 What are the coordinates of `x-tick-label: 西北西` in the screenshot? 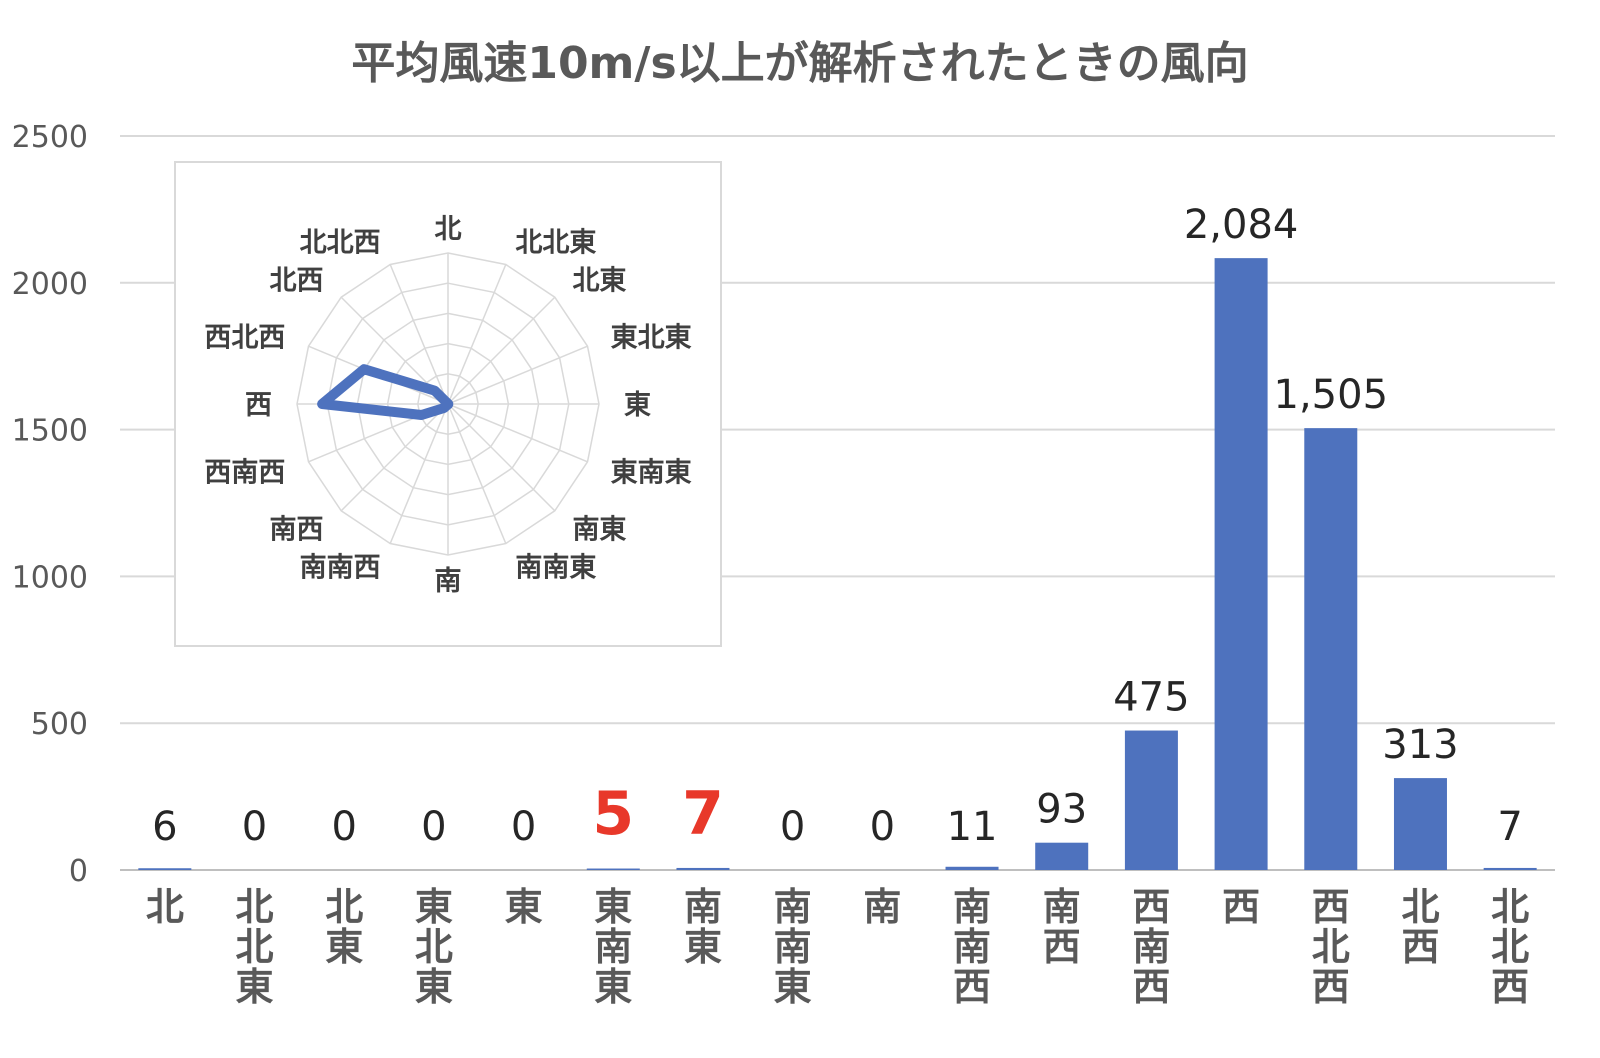 It's located at (1331, 947).